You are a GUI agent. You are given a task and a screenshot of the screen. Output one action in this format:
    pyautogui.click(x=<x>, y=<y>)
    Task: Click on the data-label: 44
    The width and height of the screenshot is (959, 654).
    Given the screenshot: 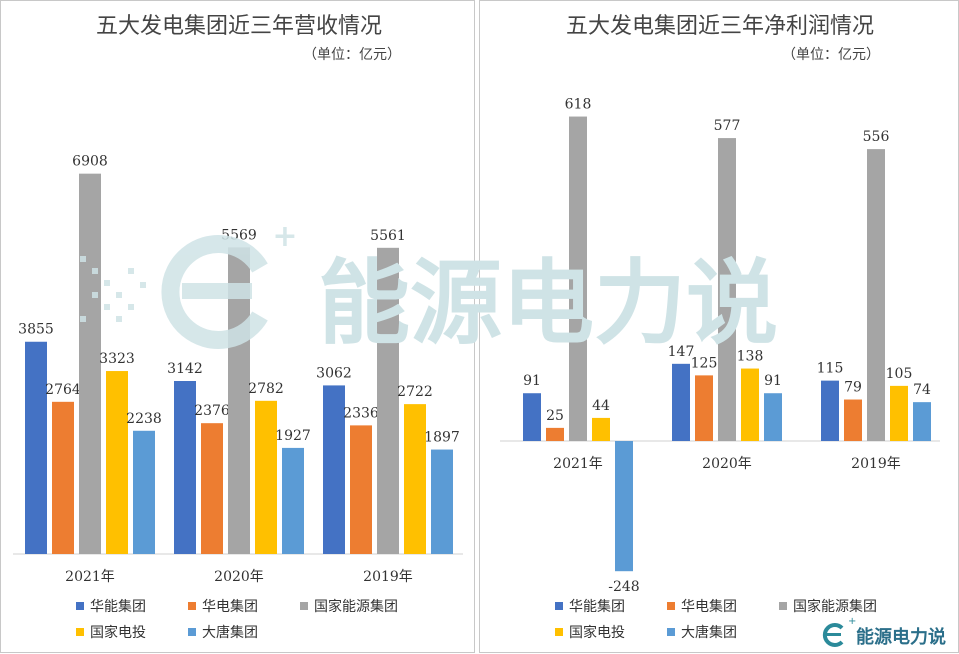 What is the action you would take?
    pyautogui.click(x=601, y=406)
    